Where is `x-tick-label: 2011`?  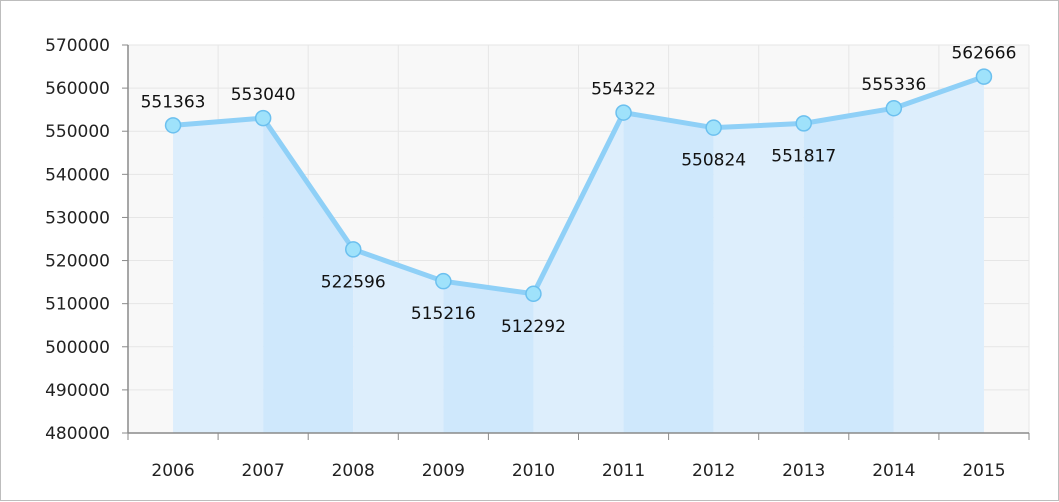
x-tick-label: 2011 is located at coordinates (623, 471).